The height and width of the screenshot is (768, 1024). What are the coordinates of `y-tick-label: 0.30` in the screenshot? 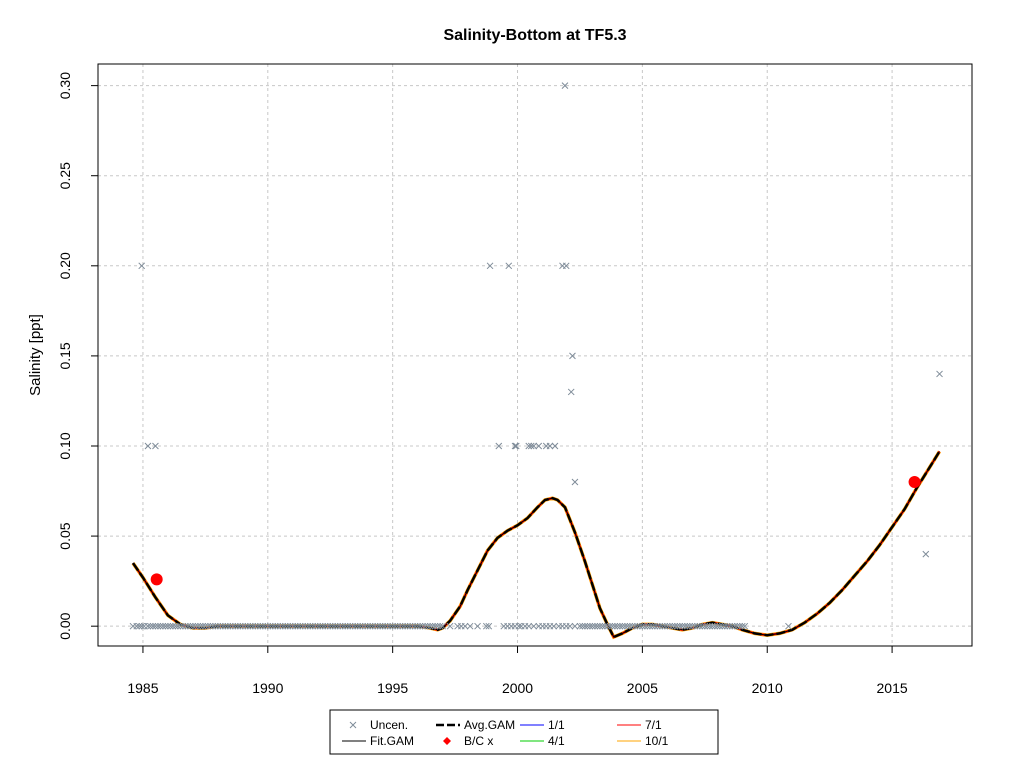 It's located at (65, 85).